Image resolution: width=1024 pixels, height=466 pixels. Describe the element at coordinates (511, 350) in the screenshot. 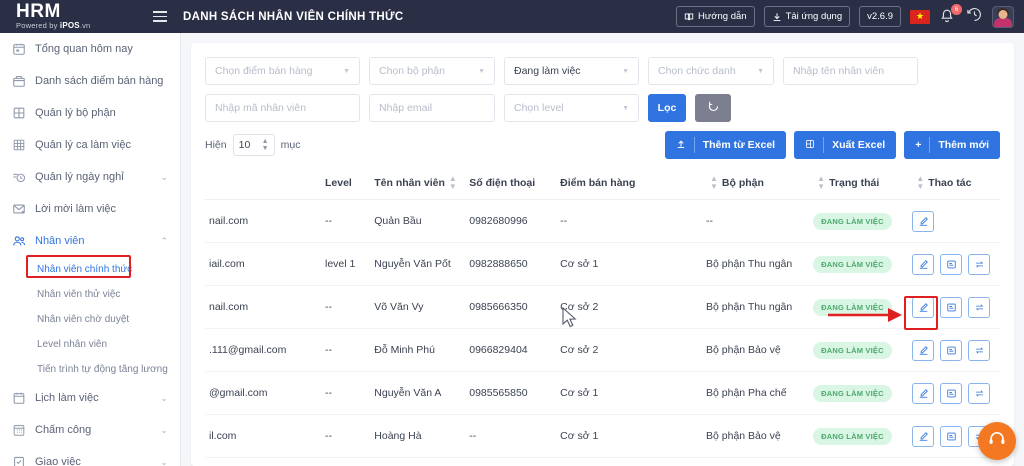

I see `cell-phone: 0966829404` at that location.